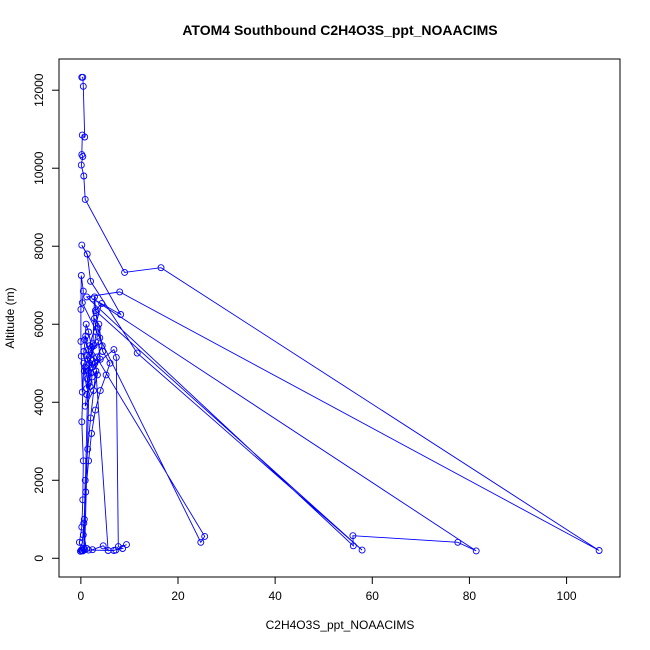 This screenshot has height=650, width=650. I want to click on x-tick-label-5: 100, so click(567, 596).